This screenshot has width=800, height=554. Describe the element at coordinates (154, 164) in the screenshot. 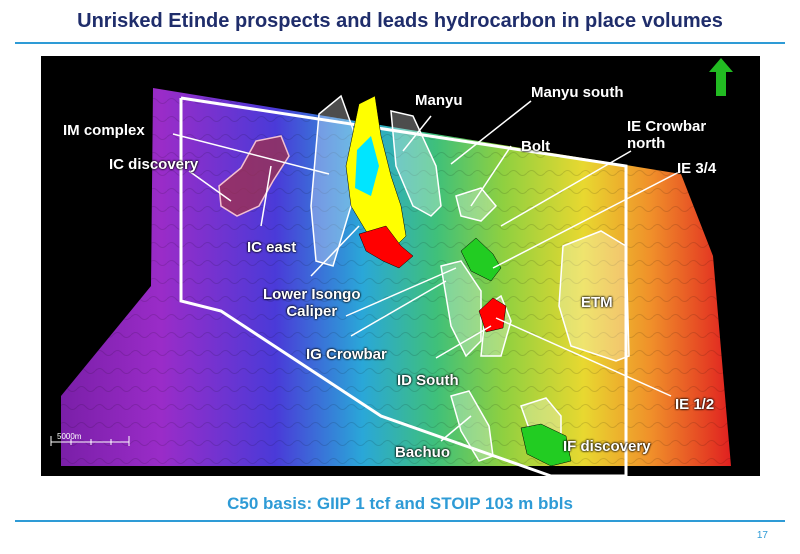

I see `label-ic-discovery: IC discovery` at that location.